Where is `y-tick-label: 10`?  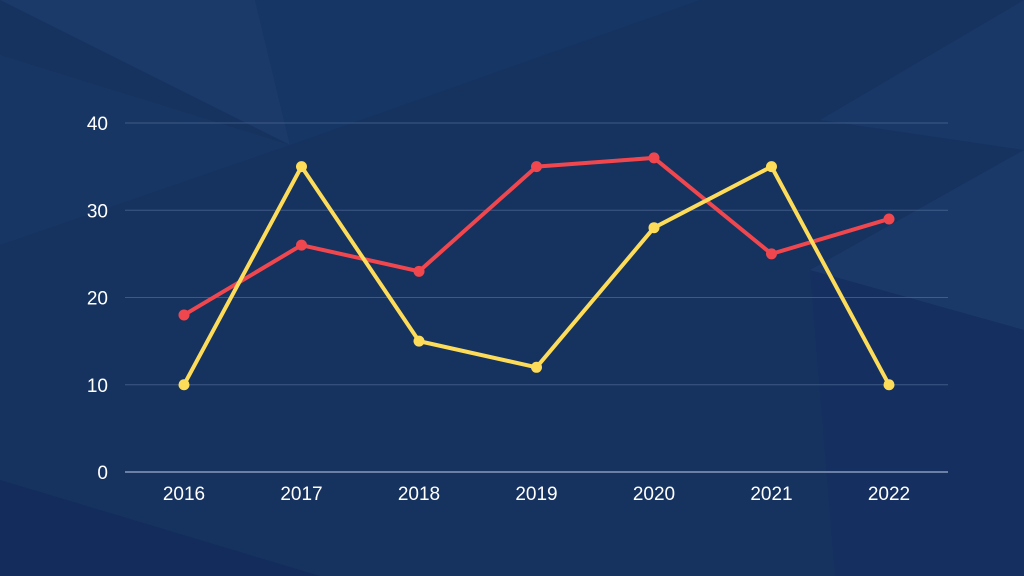 y-tick-label: 10 is located at coordinates (97, 386).